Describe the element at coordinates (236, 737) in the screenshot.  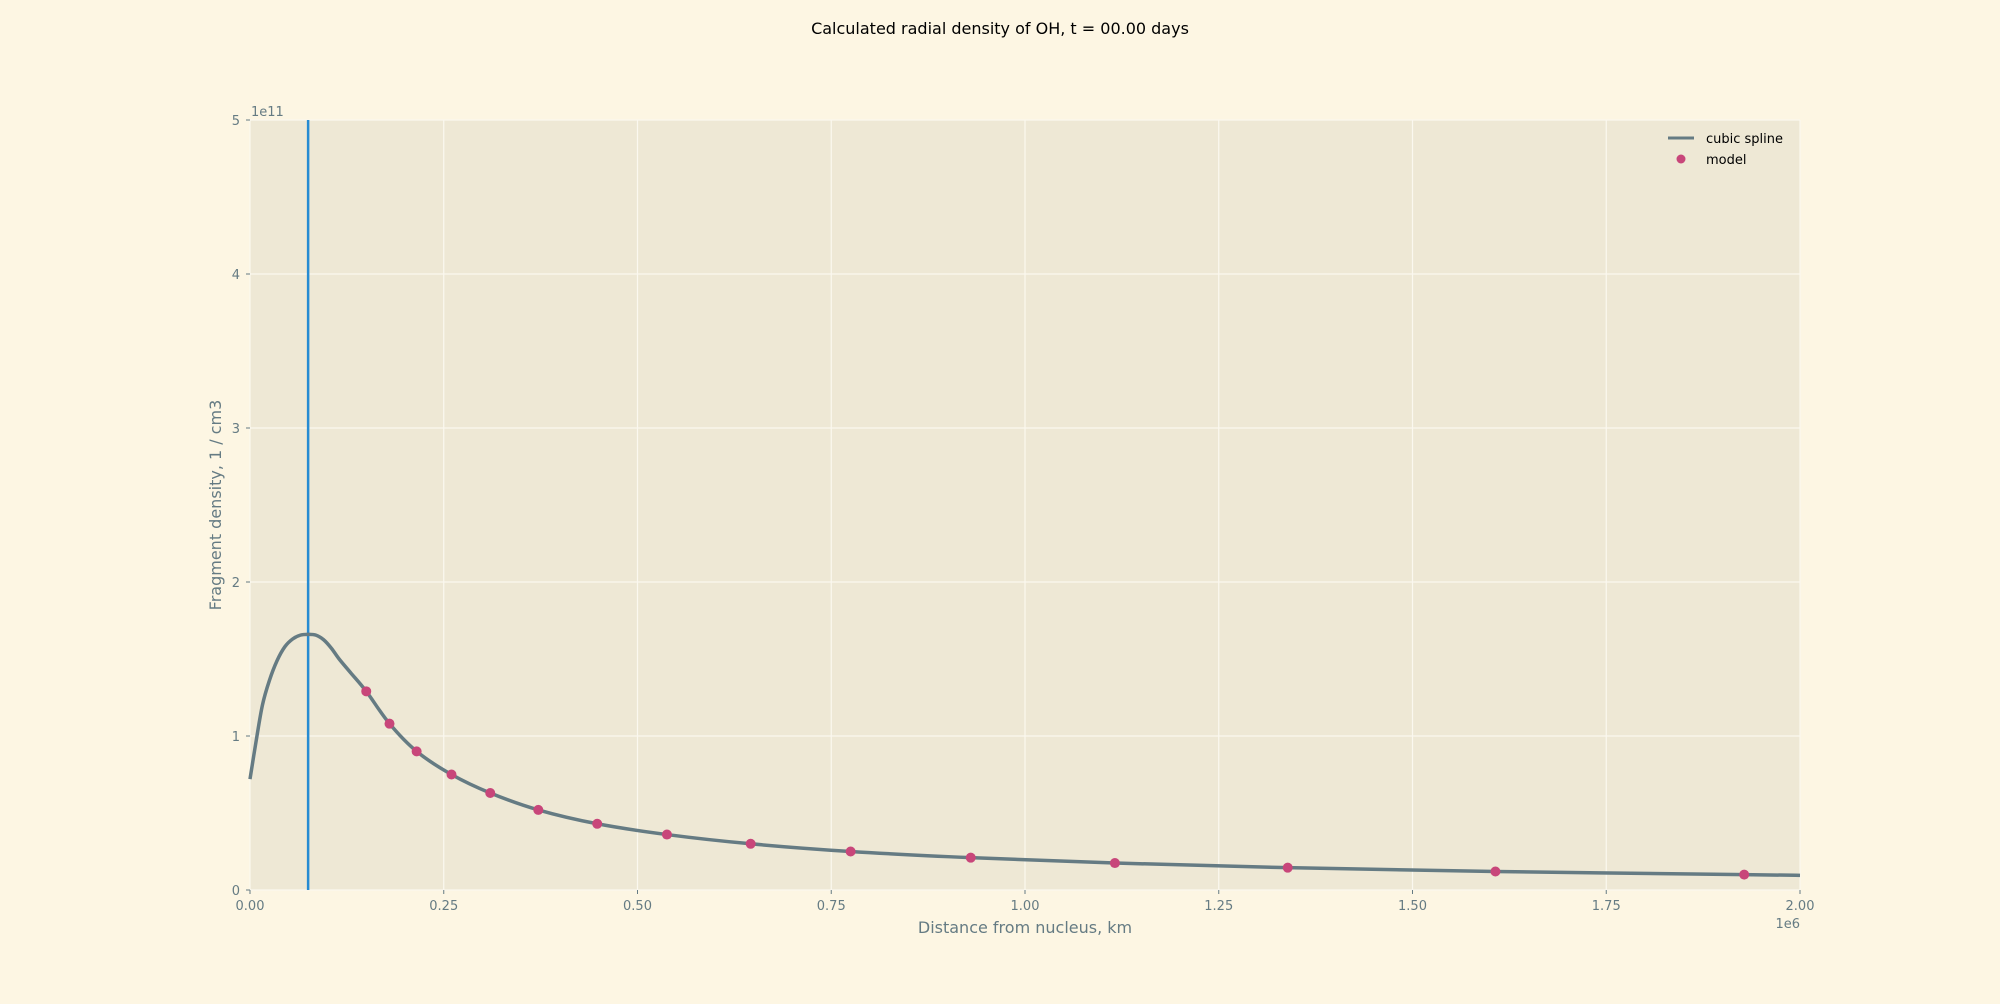
I see `y-tick-label: 1` at that location.